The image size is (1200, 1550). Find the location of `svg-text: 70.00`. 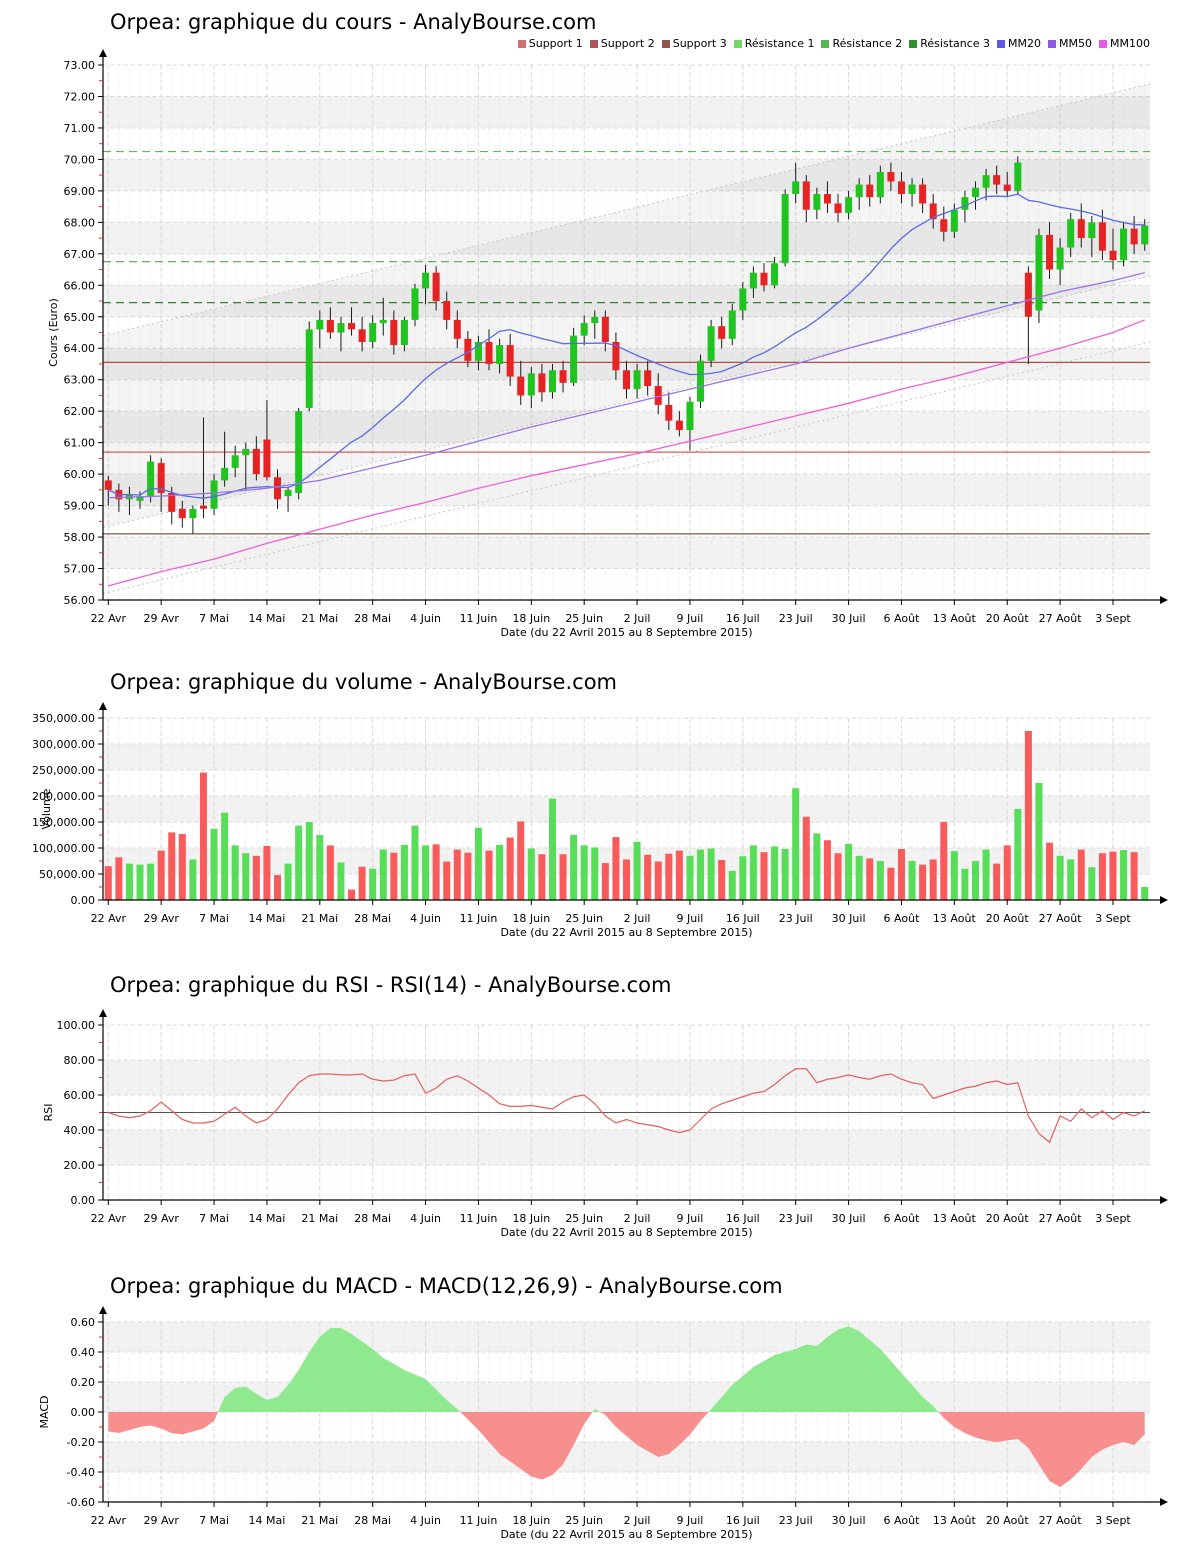

svg-text: 70.00 is located at coordinates (80, 159).